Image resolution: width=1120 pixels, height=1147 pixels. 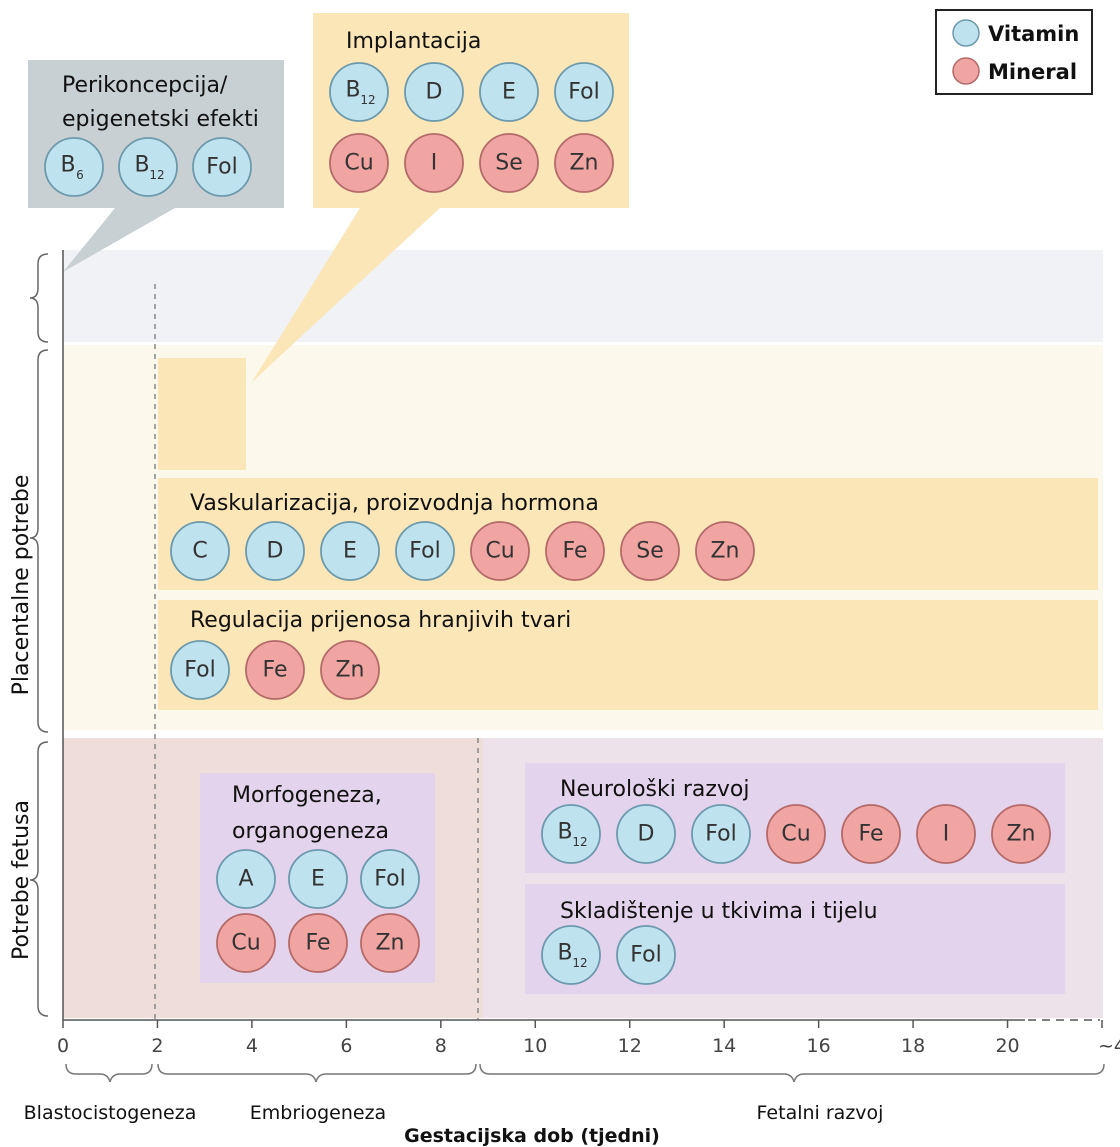 What do you see at coordinates (199, 551) in the screenshot?
I see `nutrient-label: C` at bounding box center [199, 551].